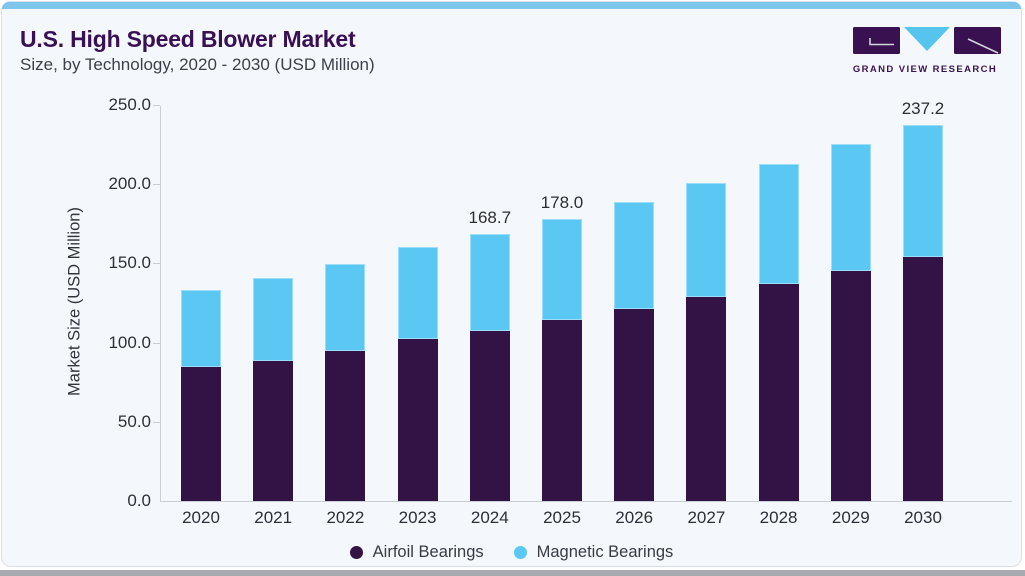  I want to click on bar-segment-airfoil-2025, so click(562, 410).